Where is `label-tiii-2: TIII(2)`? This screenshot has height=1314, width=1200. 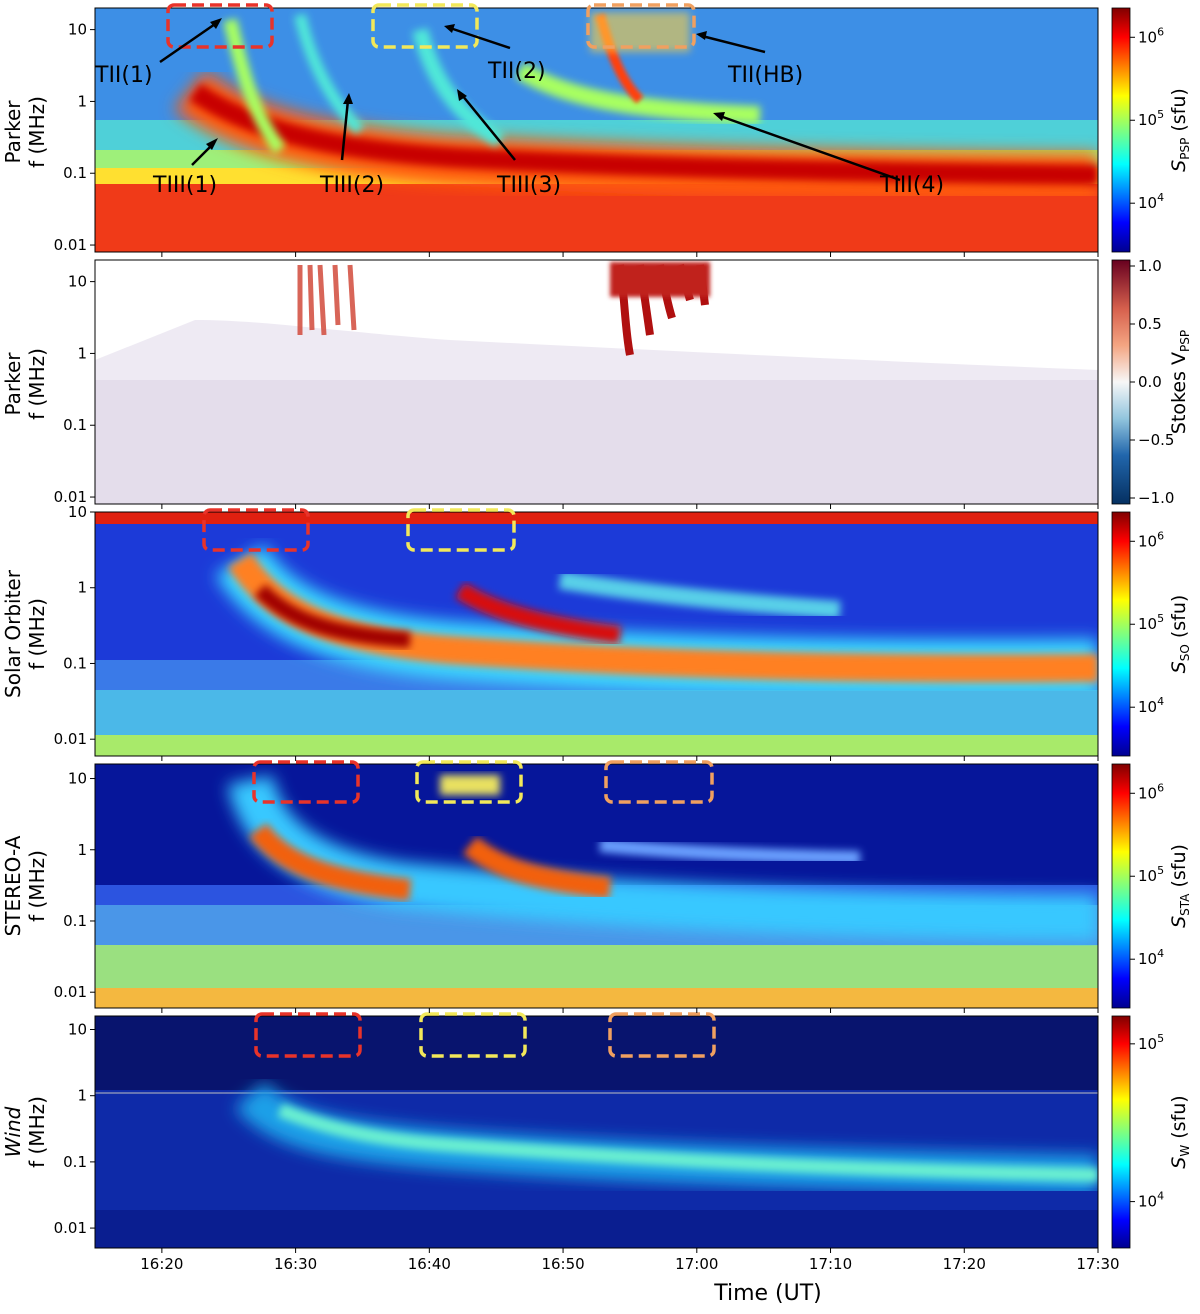
label-tiii-2: TIII(2) is located at coordinates (351, 185).